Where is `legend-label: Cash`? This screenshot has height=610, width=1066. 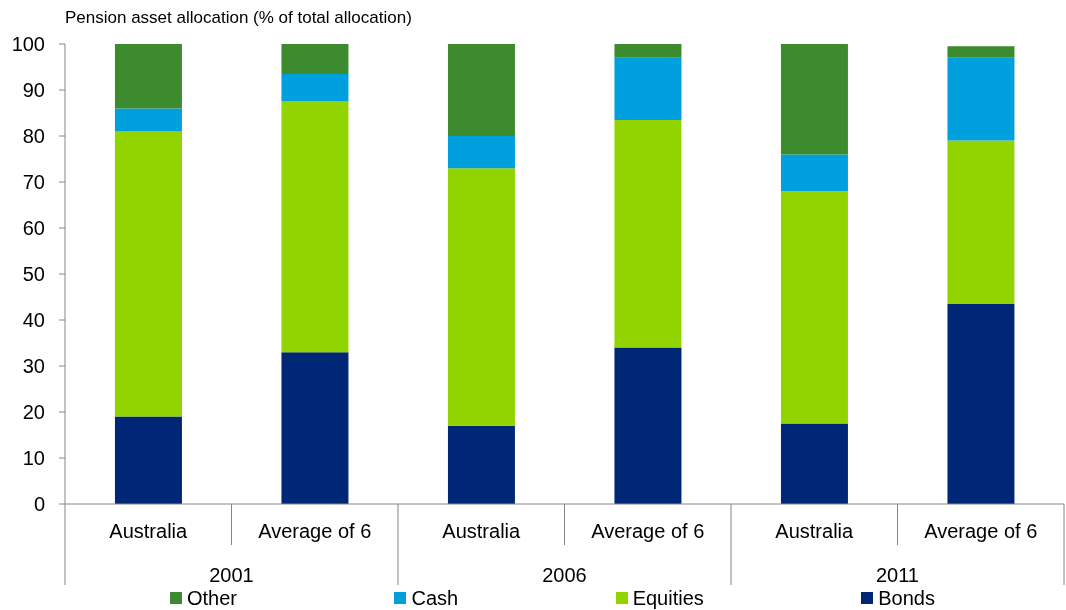 legend-label: Cash is located at coordinates (435, 598).